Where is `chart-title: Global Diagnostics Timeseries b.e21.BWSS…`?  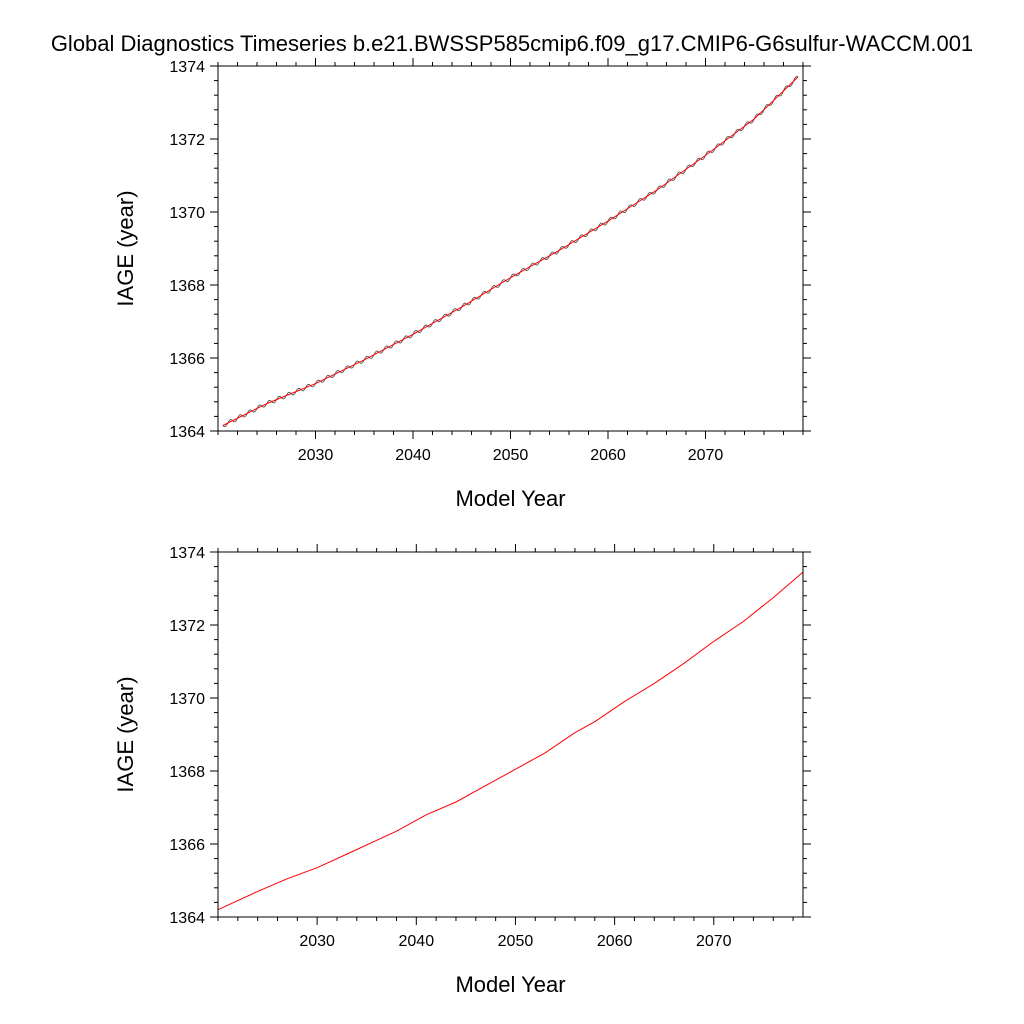
chart-title: Global Diagnostics Timeseries b.e21.BWSS… is located at coordinates (512, 43).